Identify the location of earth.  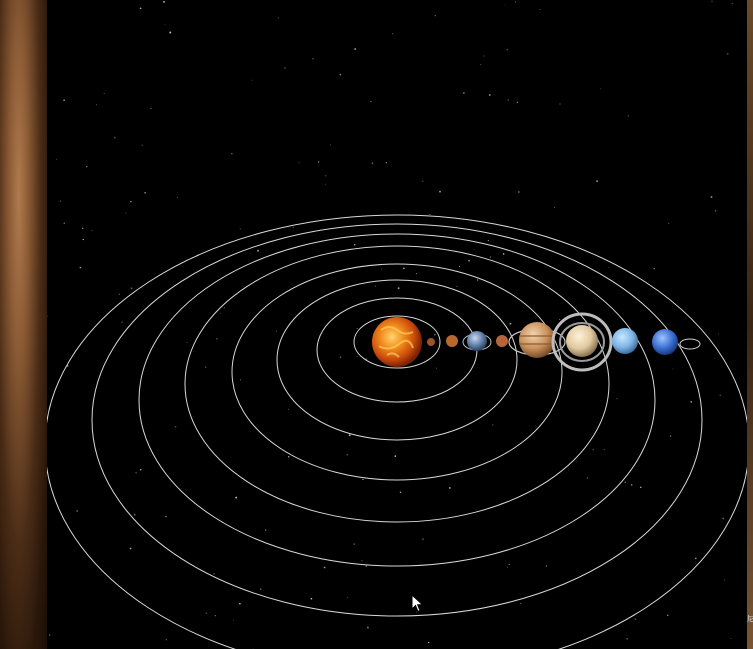
(477, 341).